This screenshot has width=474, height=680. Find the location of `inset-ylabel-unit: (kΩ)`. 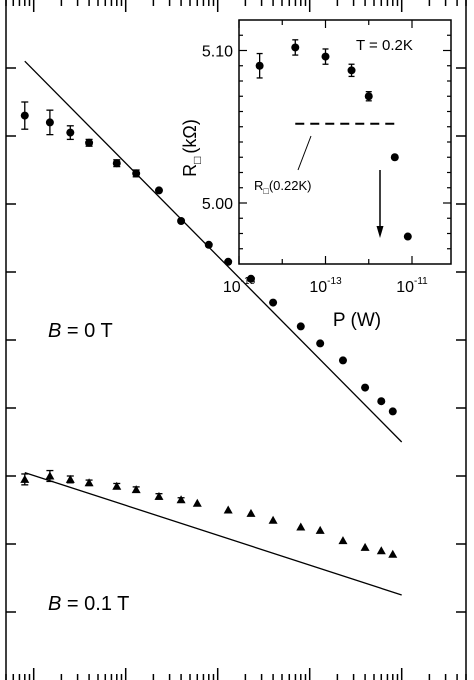

inset-ylabel-unit: (kΩ) is located at coordinates (190, 136).